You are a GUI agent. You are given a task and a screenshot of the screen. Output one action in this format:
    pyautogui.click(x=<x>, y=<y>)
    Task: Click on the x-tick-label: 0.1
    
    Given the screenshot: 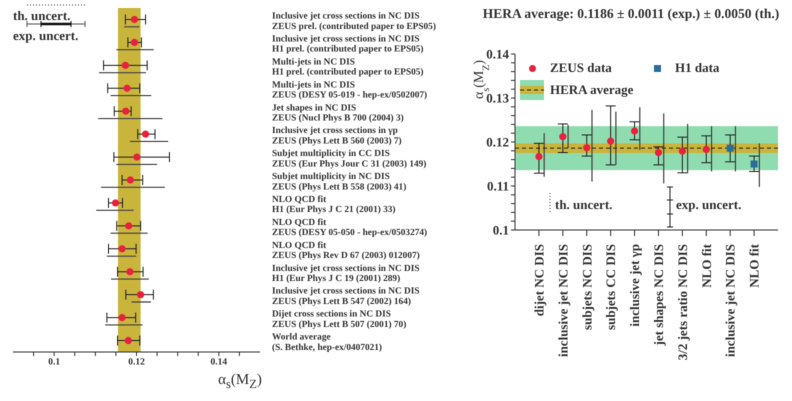 What is the action you would take?
    pyautogui.click(x=54, y=363)
    